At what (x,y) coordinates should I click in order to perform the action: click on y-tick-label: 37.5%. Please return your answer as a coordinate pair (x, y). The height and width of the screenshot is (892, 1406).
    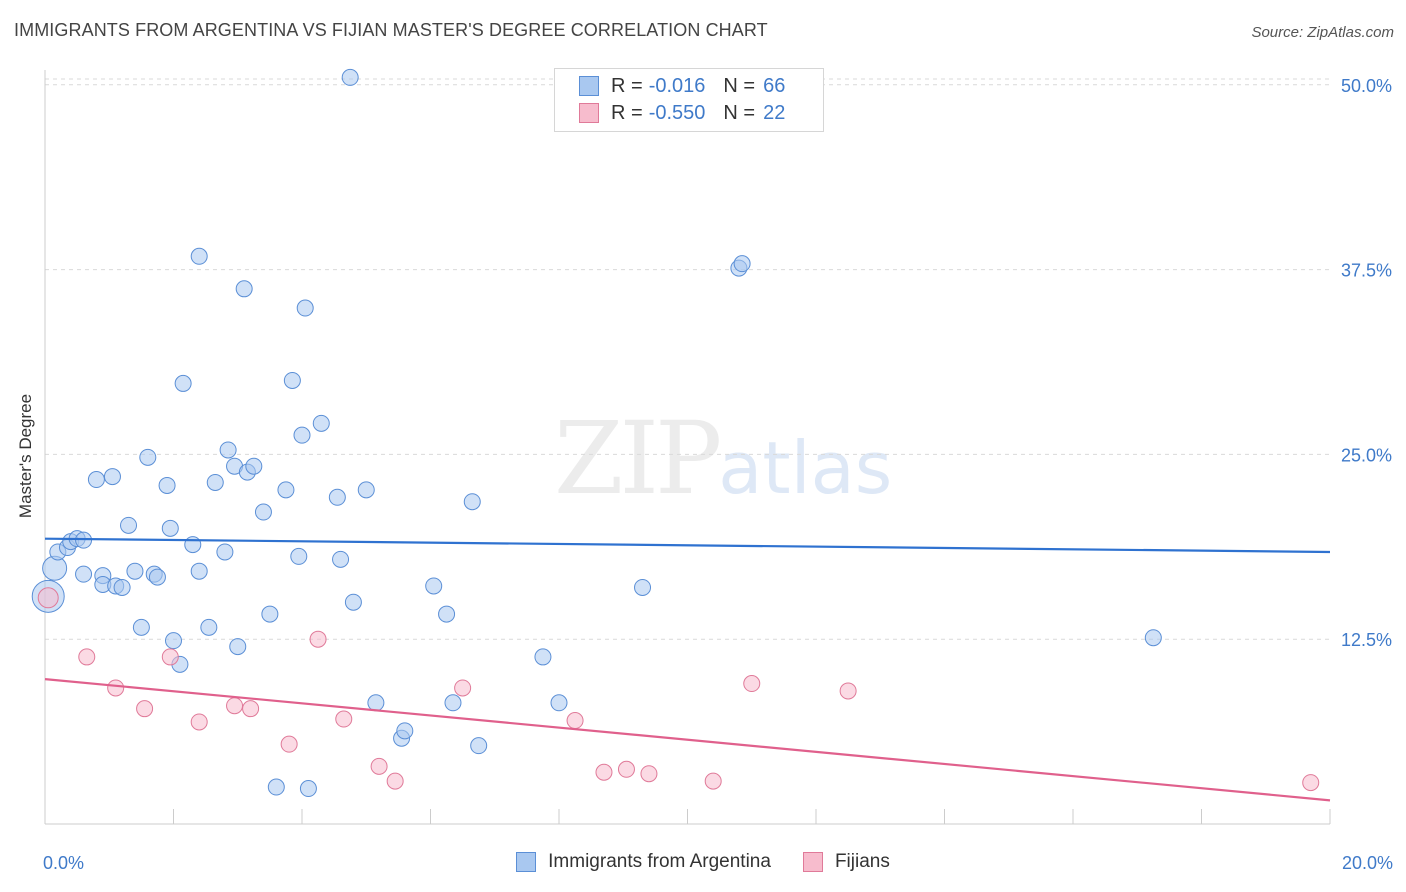
    Looking at the image, I should click on (1366, 271).